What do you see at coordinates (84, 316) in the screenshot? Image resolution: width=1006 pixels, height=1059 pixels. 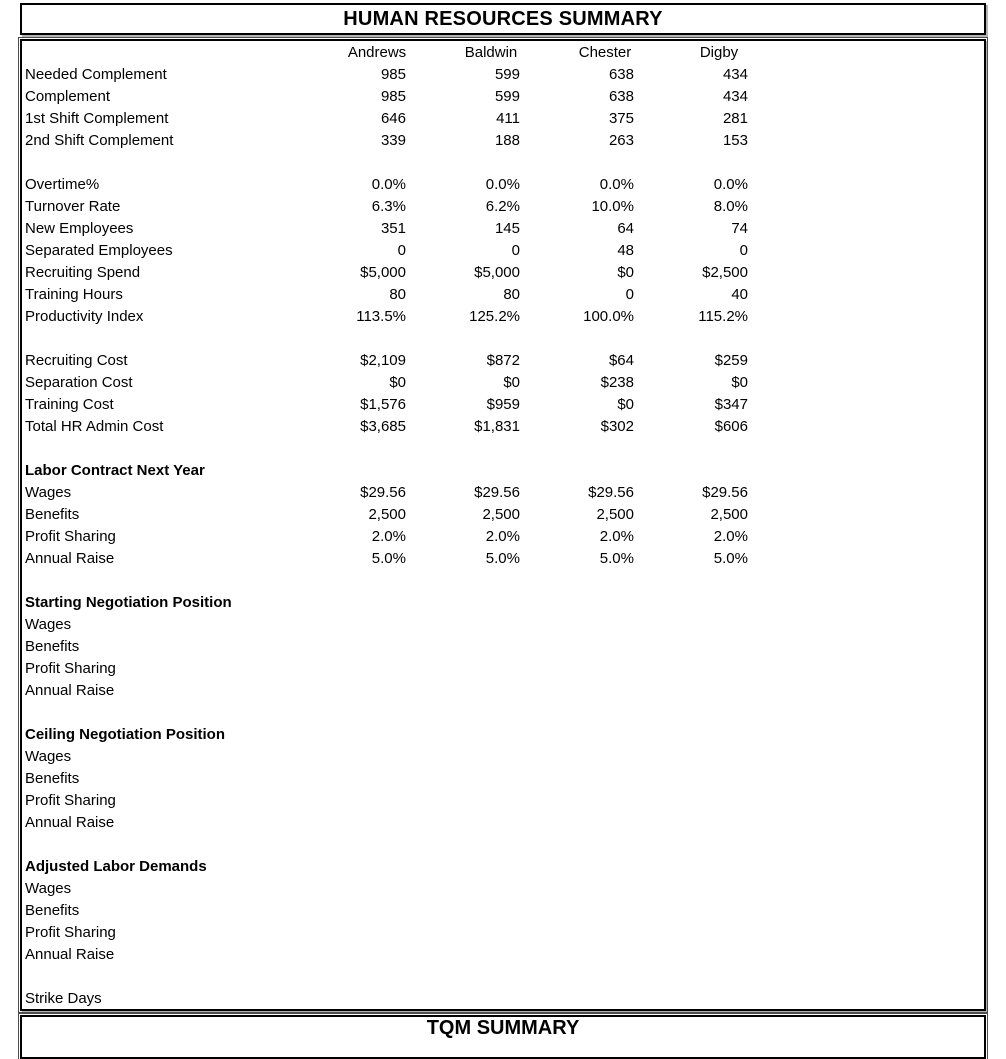 I see `row-label: Productivity Index` at bounding box center [84, 316].